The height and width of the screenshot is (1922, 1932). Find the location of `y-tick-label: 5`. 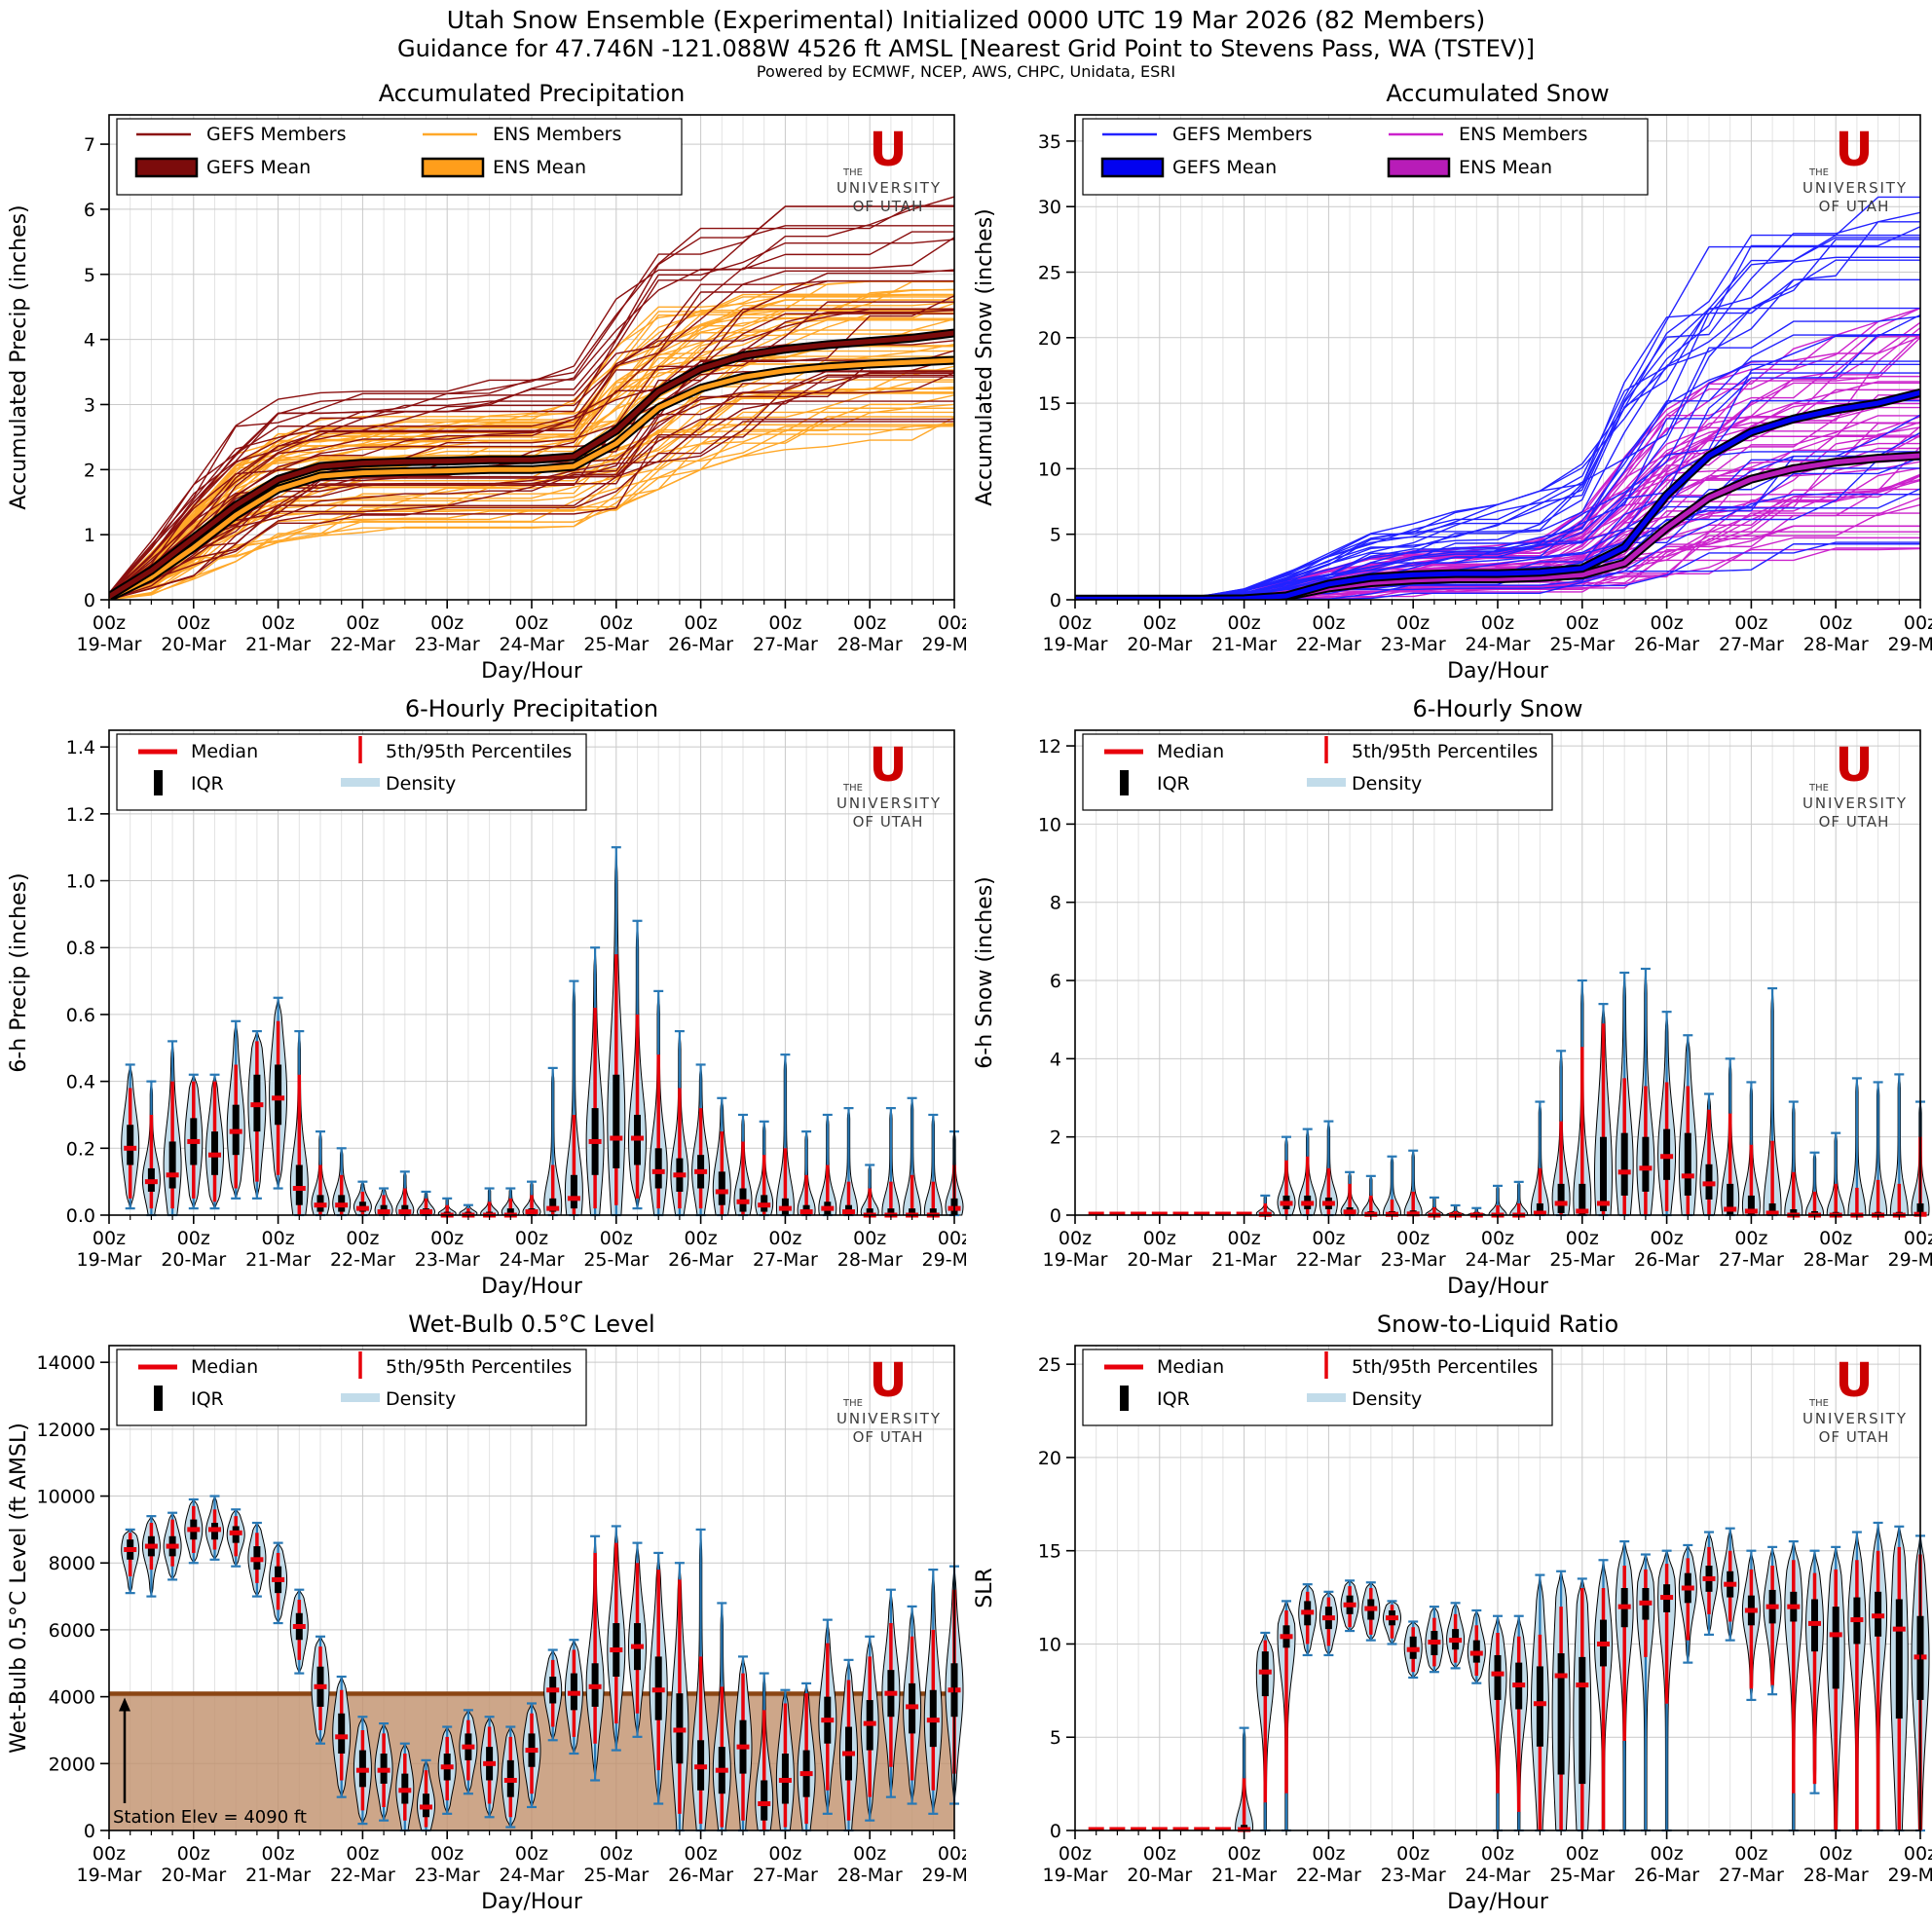

y-tick-label: 5 is located at coordinates (1055, 536).